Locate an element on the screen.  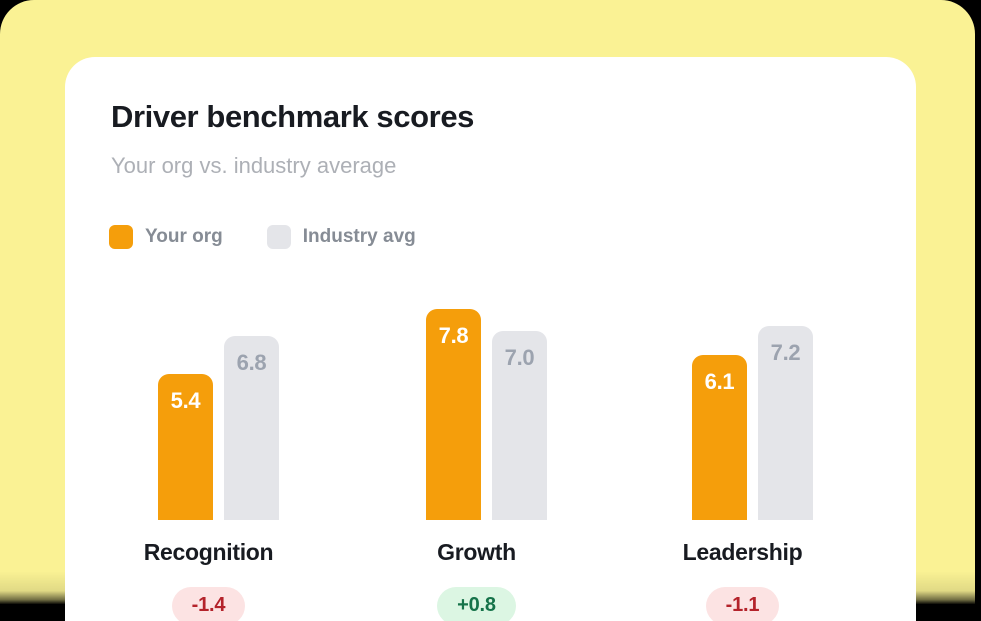
legend-label-your-org: Your org is located at coordinates (184, 236).